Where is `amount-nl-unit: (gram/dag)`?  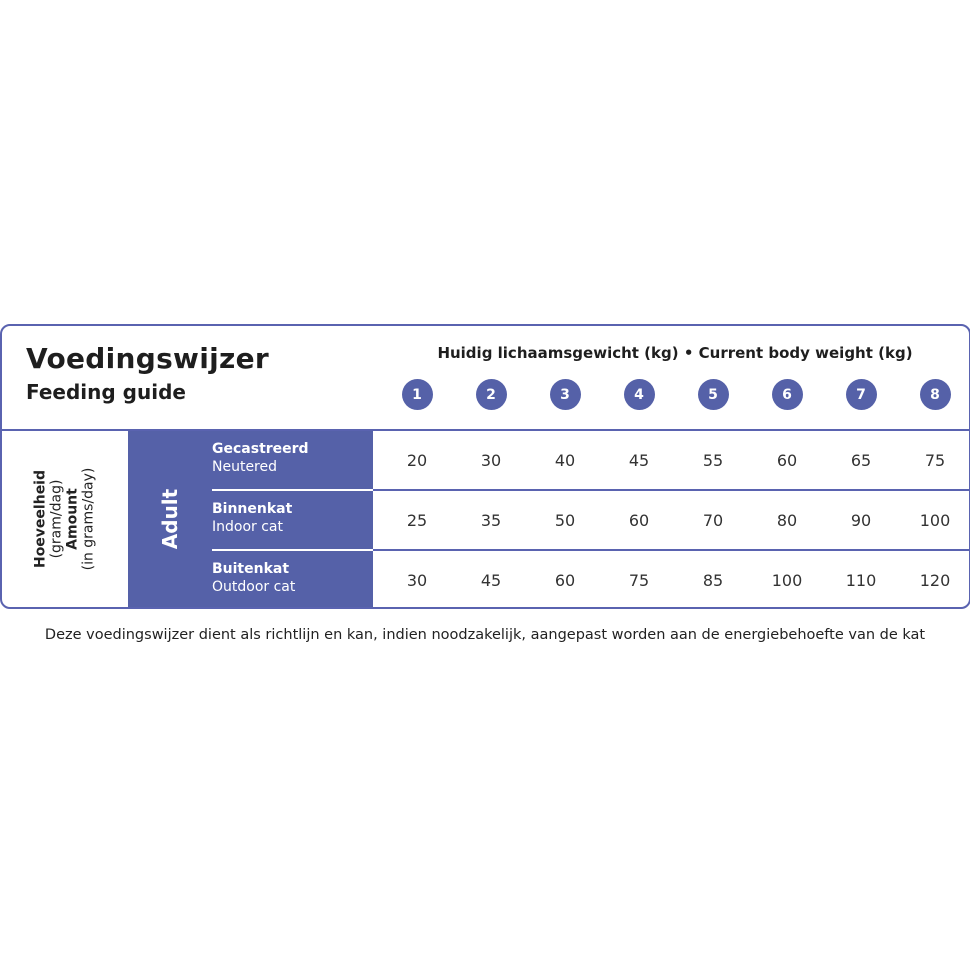
amount-nl-unit: (gram/dag) is located at coordinates (55, 519).